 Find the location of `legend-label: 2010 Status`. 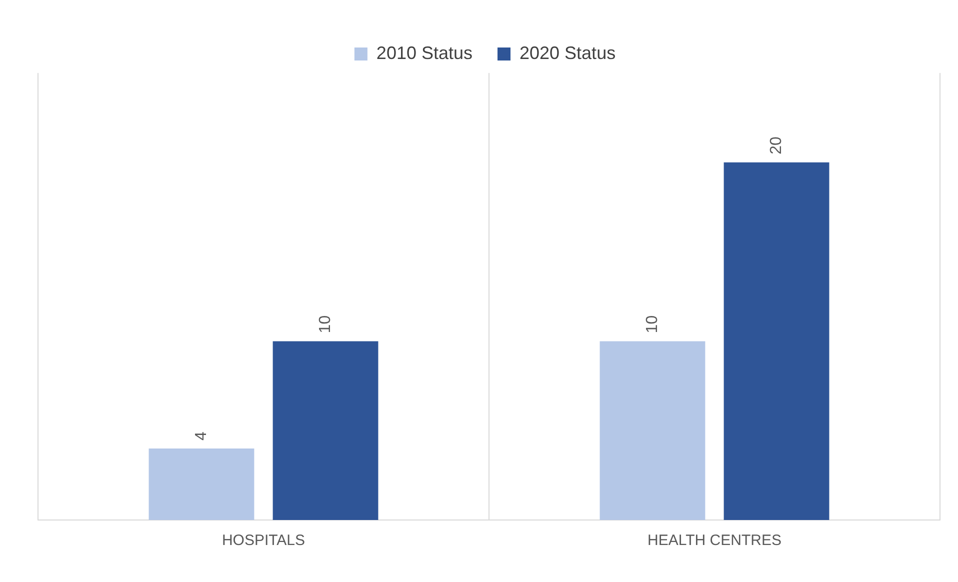

legend-label: 2010 Status is located at coordinates (424, 52).